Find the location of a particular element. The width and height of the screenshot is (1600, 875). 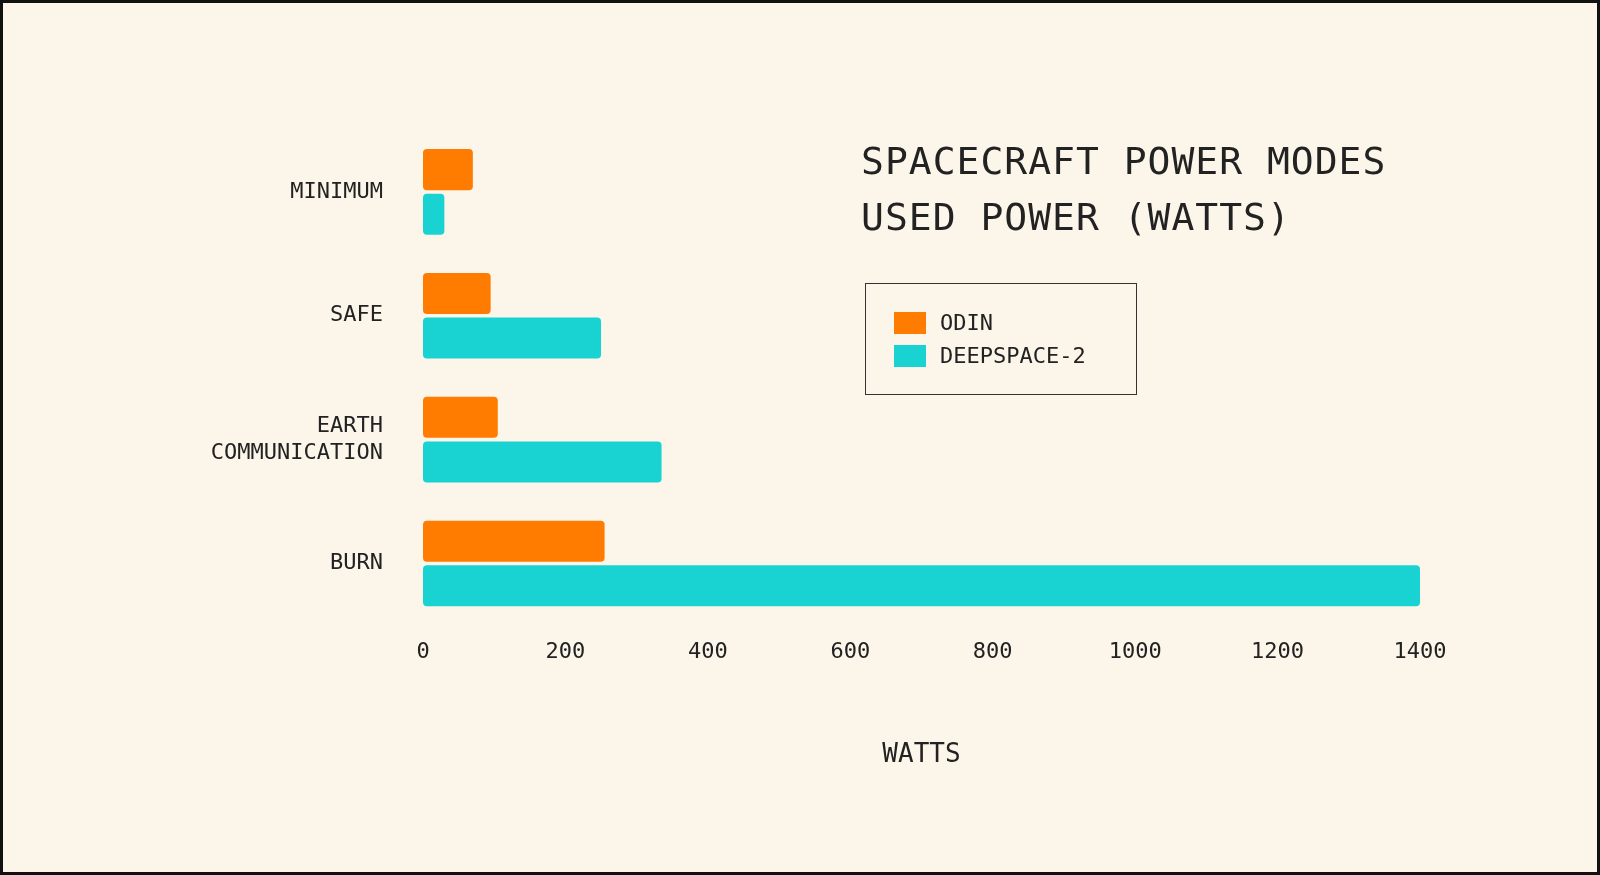

y-tick-label: BURN is located at coordinates (356, 562).